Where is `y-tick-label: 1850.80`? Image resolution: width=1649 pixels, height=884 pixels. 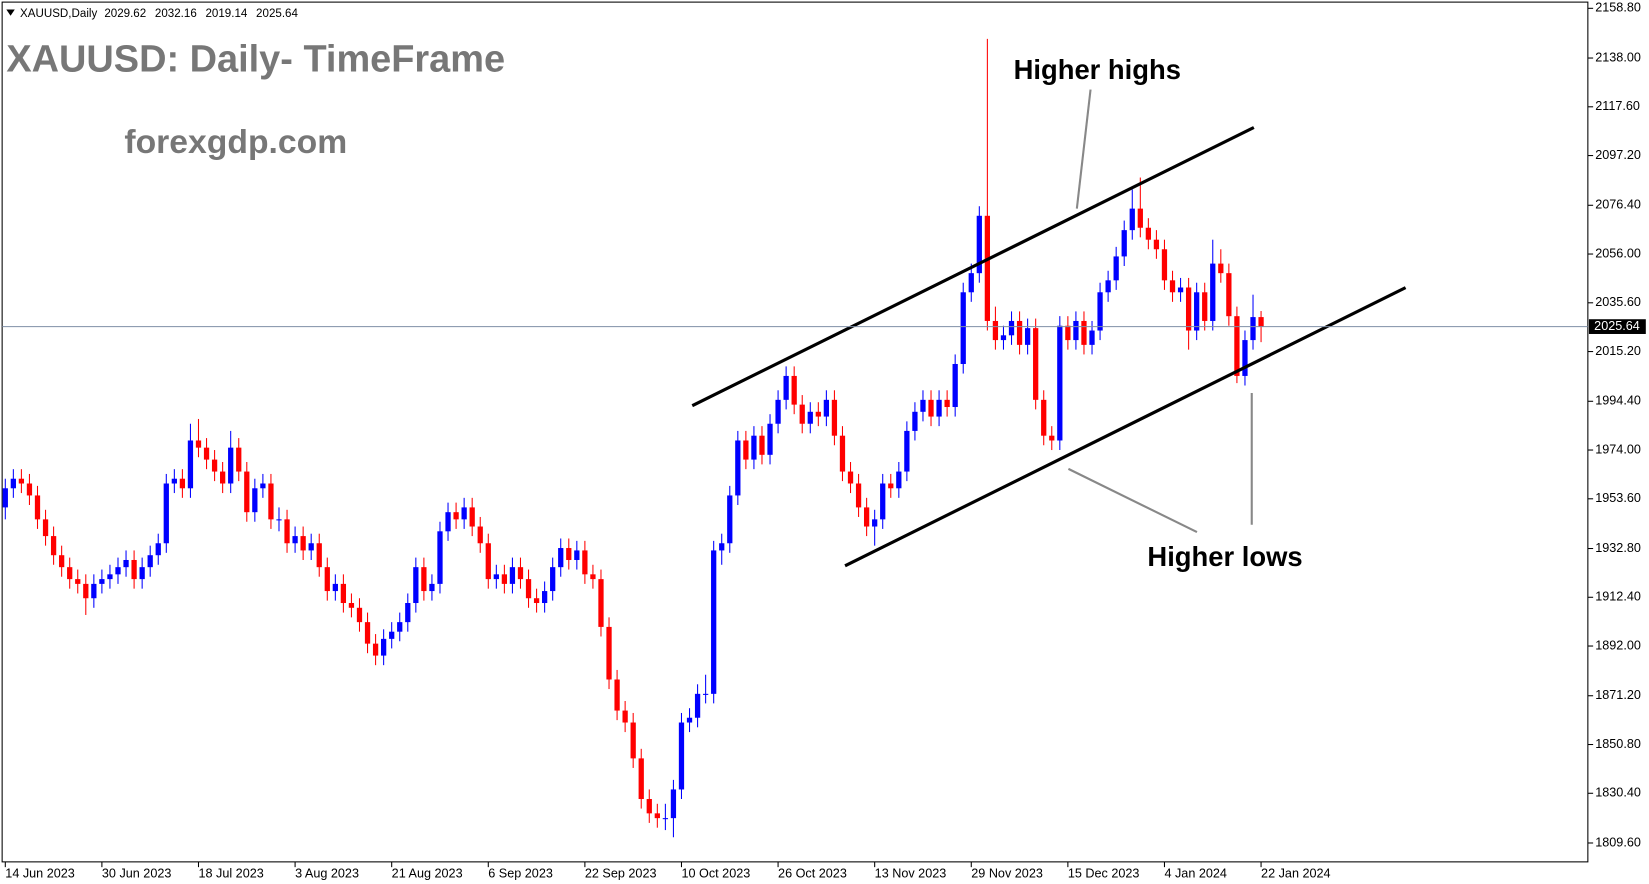 y-tick-label: 1850.80 is located at coordinates (1618, 744).